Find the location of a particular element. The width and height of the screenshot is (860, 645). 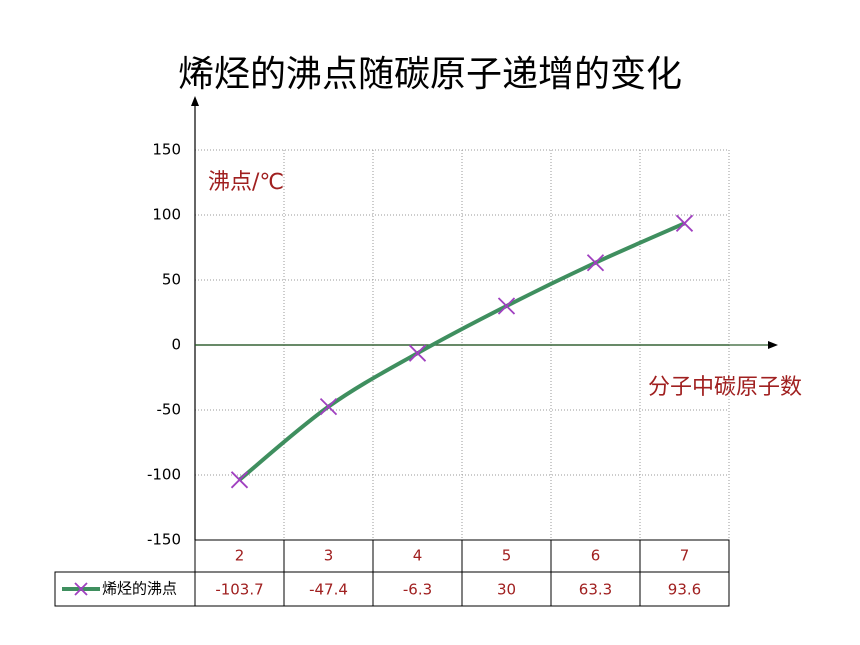

y-tick-label: 150 is located at coordinates (166, 150).